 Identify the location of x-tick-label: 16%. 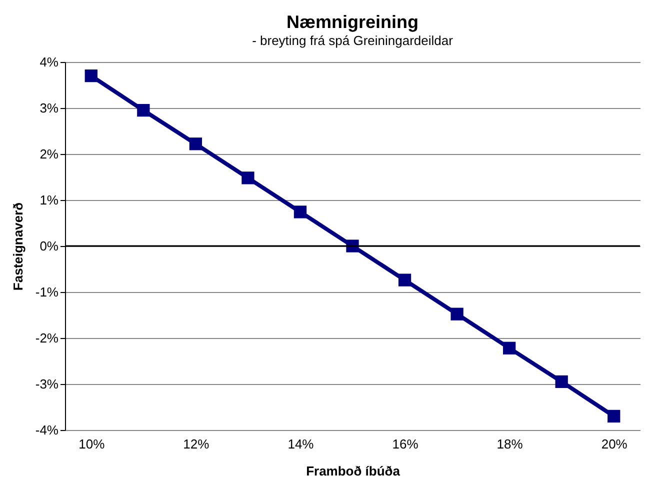
(405, 444).